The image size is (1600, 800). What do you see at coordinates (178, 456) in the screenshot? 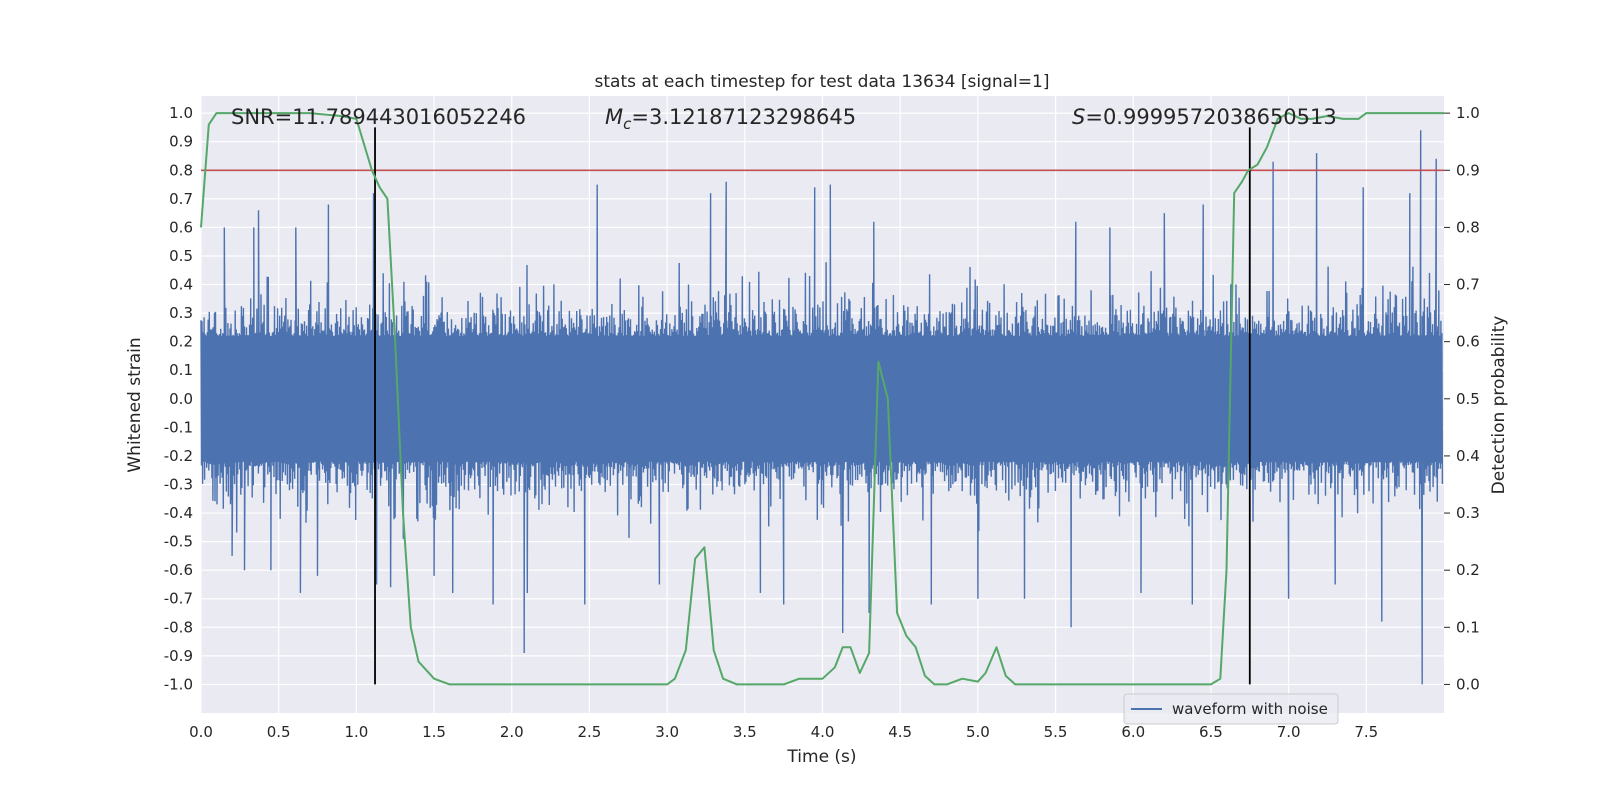
I see `y-tick-label: -0.2` at bounding box center [178, 456].